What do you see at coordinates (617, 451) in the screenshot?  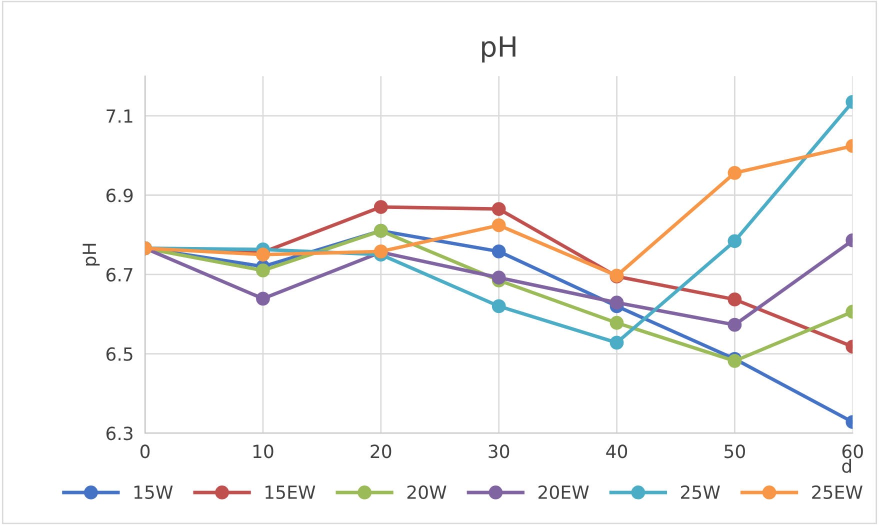 I see `x-tick-label: 40` at bounding box center [617, 451].